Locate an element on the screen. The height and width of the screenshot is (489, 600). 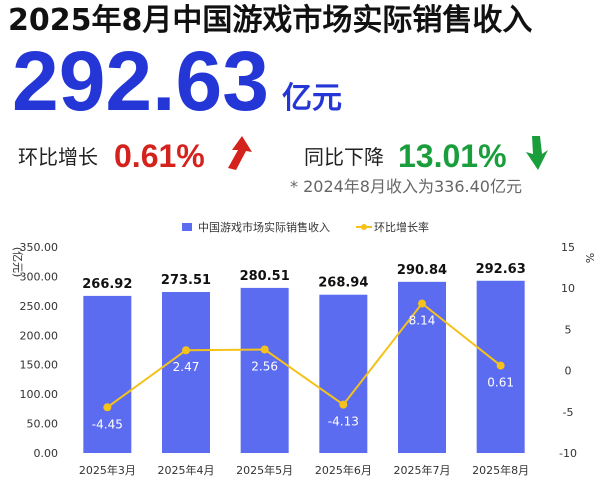
y-tick-label: 100.00 is located at coordinates (39, 394).